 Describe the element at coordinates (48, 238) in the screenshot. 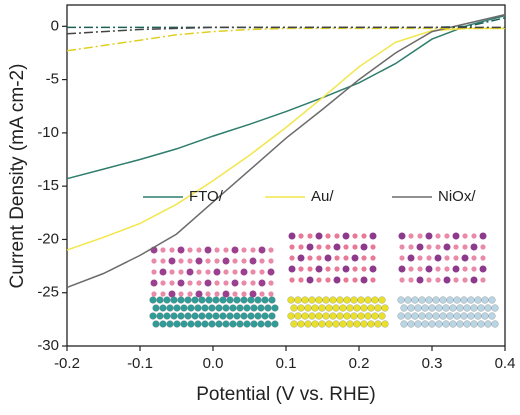

I see `y-tick-label: -20` at that location.